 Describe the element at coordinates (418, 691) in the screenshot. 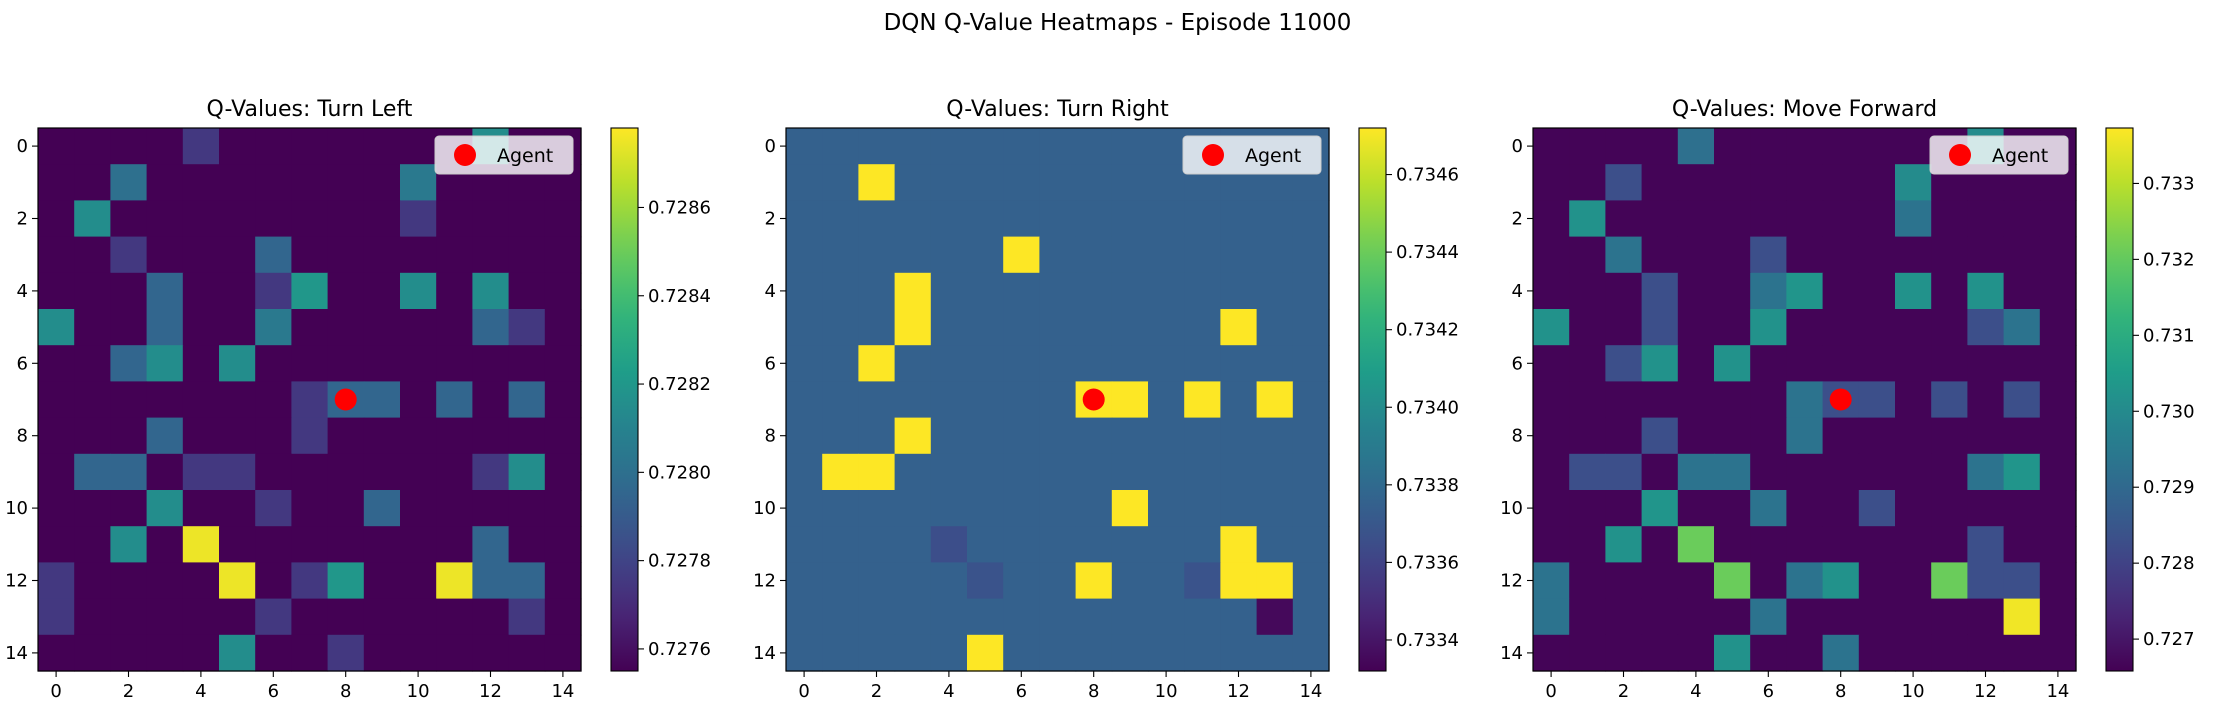

I see `x-tick-label: 10` at that location.